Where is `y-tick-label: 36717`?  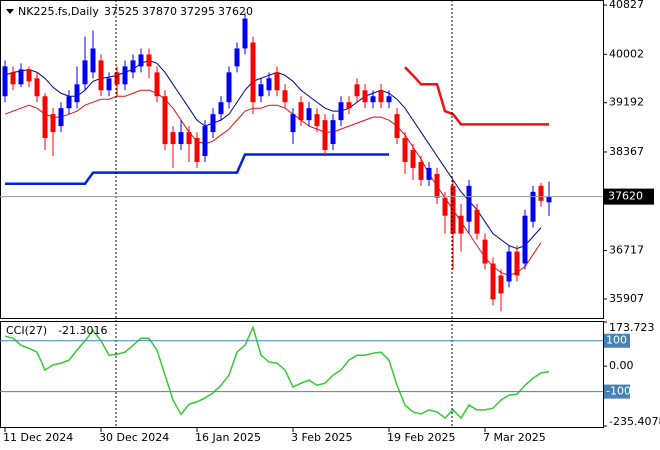 y-tick-label: 36717 is located at coordinates (626, 250).